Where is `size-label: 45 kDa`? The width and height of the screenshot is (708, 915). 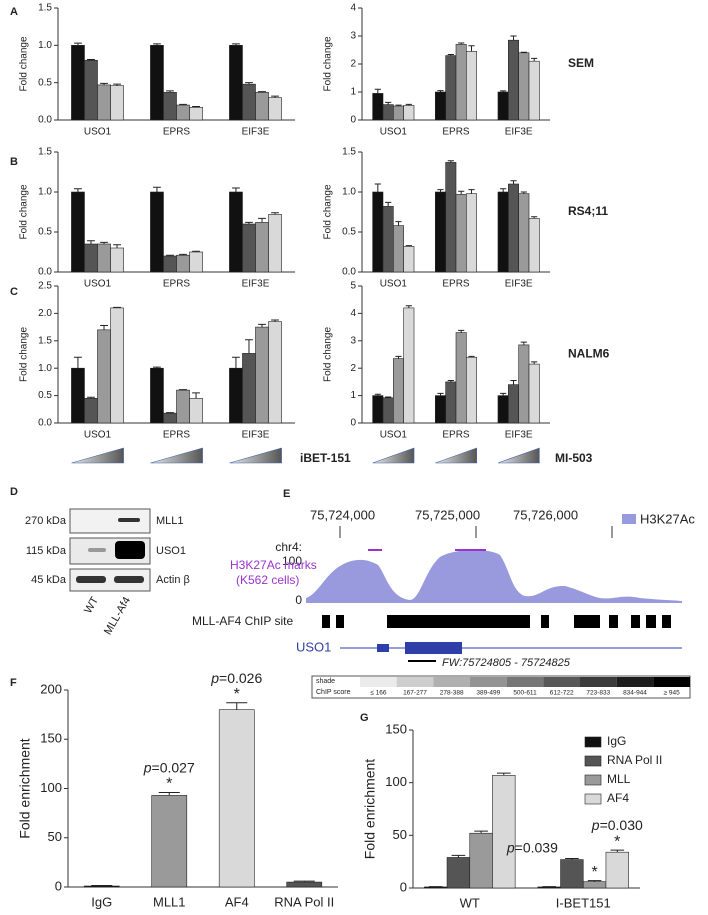
size-label: 45 kDa is located at coordinates (49, 580).